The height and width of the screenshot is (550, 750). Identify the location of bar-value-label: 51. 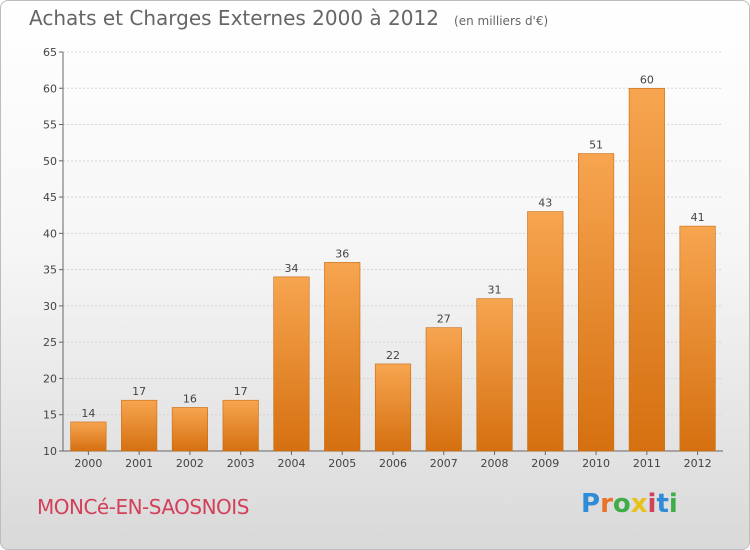
(596, 145).